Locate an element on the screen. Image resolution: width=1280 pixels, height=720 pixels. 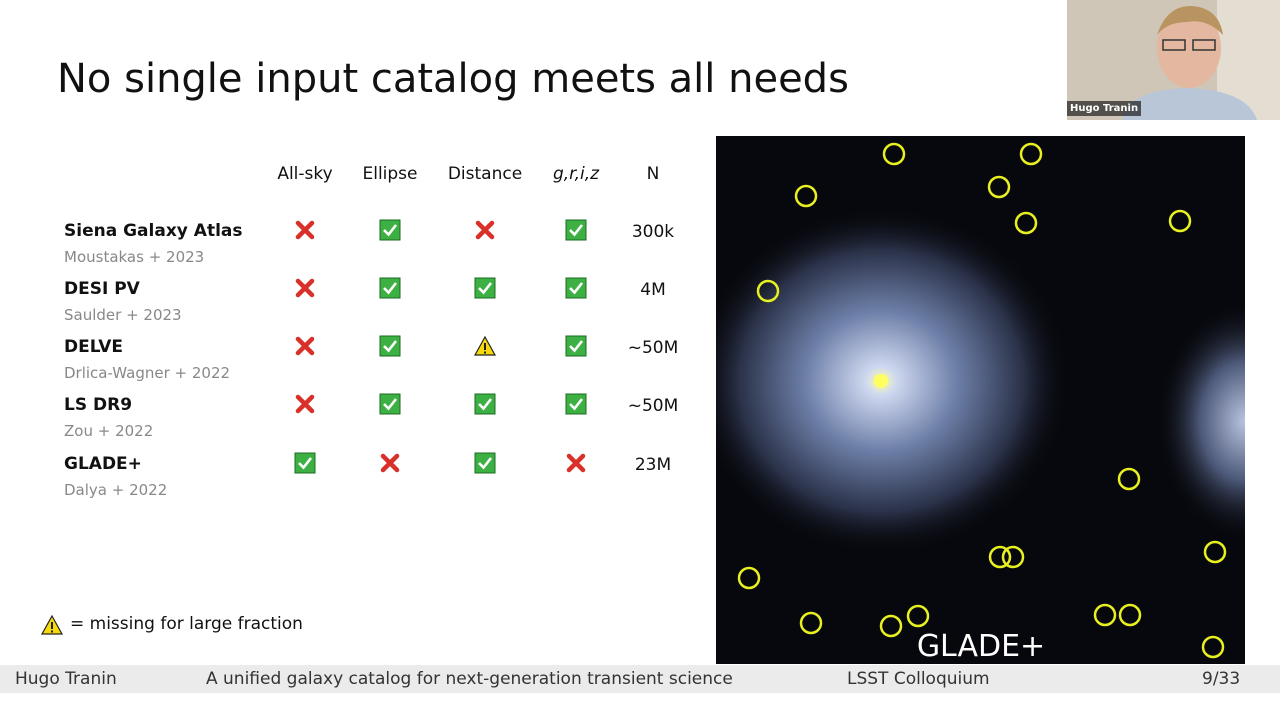
catalog-ref: Saulder + 2023 is located at coordinates (123, 315).